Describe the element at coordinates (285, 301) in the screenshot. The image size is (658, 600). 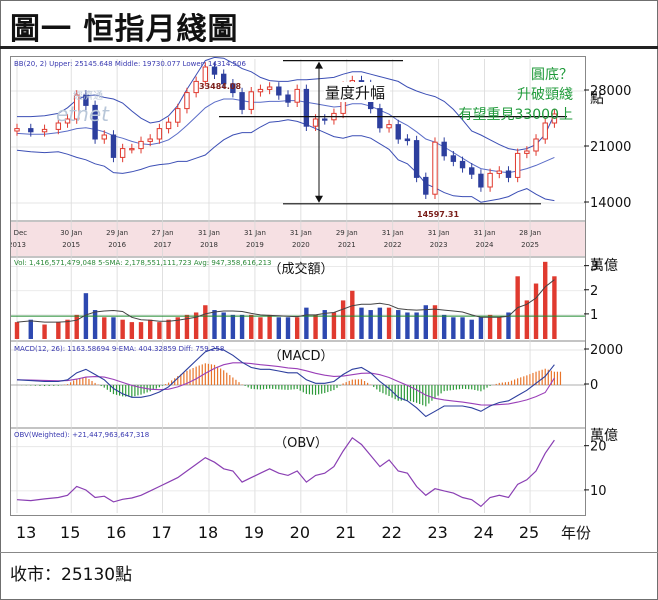
I see `volume-sma-line` at that location.